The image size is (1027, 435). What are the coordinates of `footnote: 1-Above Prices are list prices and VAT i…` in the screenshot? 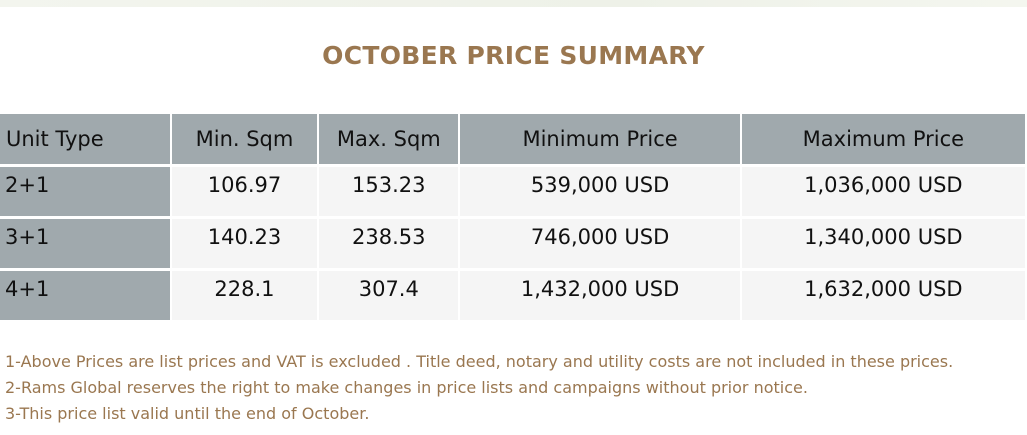 It's located at (479, 361).